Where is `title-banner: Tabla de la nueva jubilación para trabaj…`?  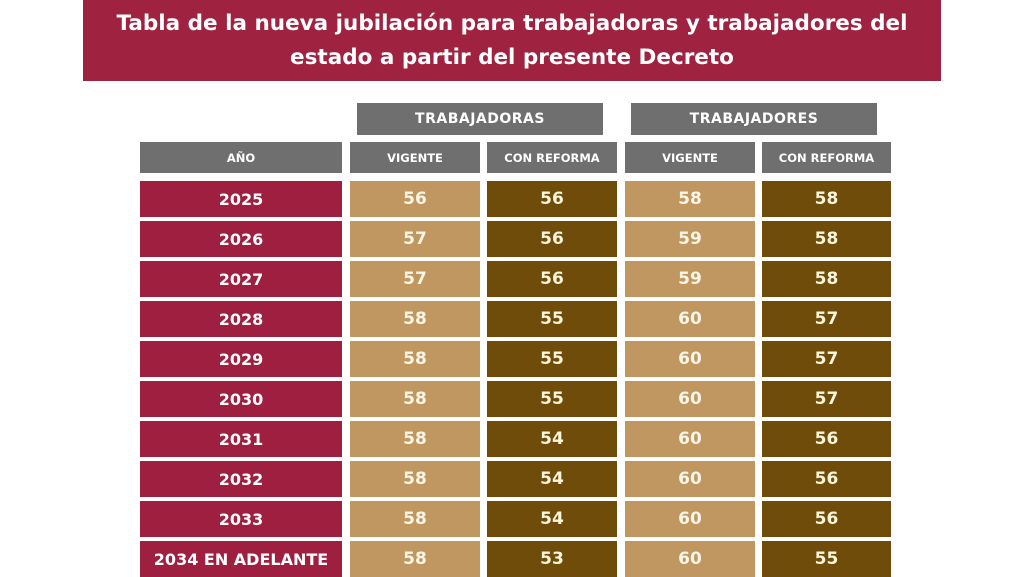
title-banner: Tabla de la nueva jubilación para trabaj… is located at coordinates (512, 40).